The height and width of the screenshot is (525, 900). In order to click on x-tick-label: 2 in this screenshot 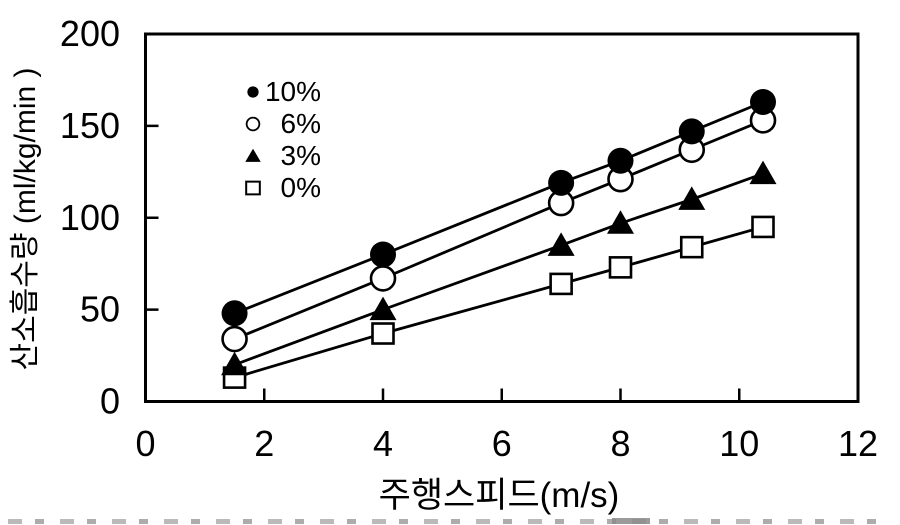, I will do `click(264, 443)`.